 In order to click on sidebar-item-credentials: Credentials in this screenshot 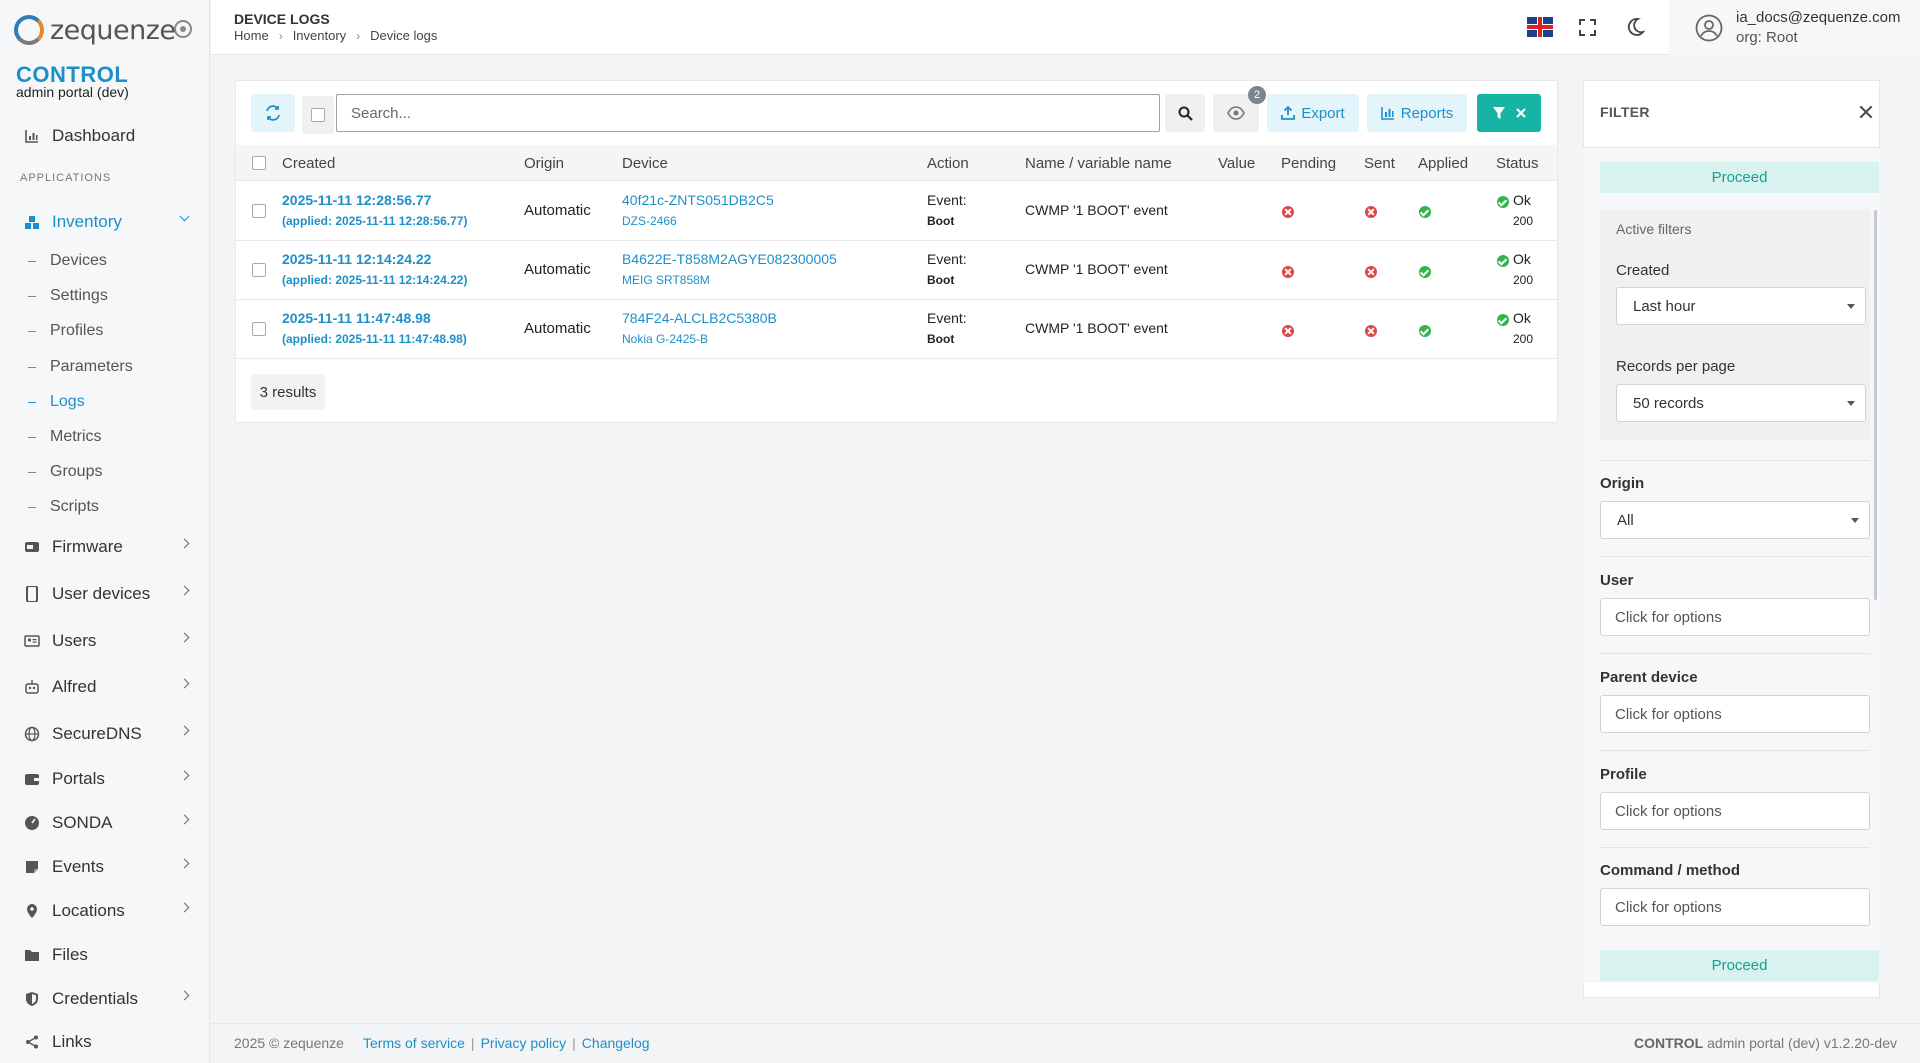, I will do `click(105, 999)`.